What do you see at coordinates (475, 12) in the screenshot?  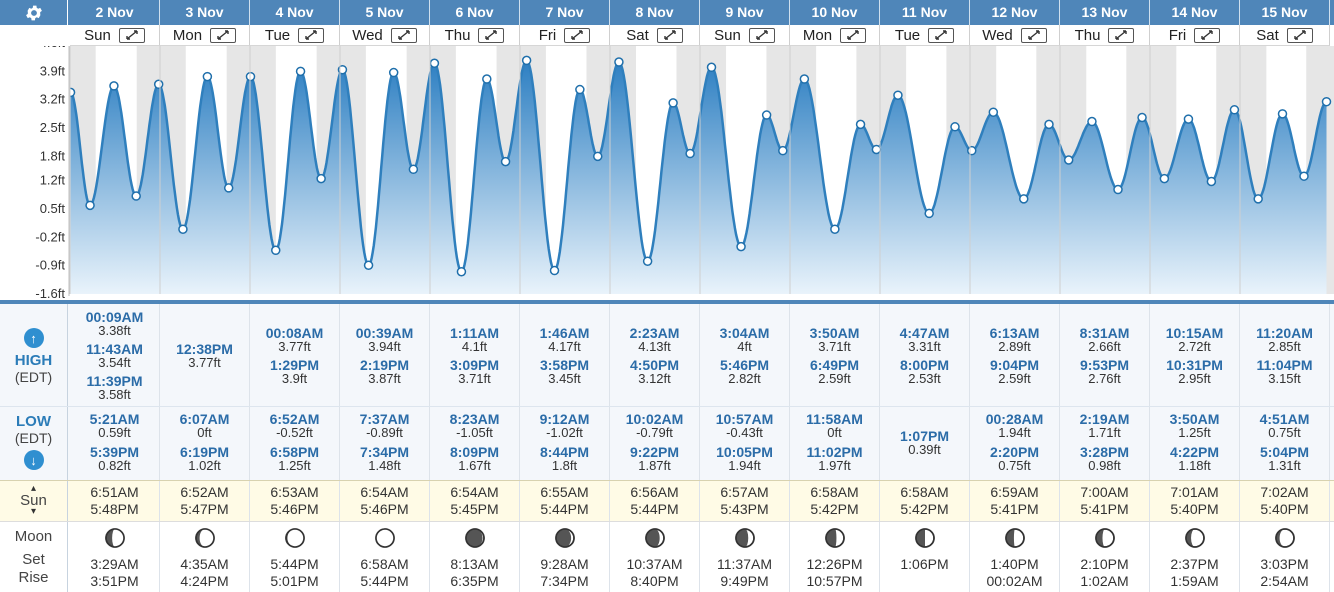 I see `date-header-cell: 6 Nov` at bounding box center [475, 12].